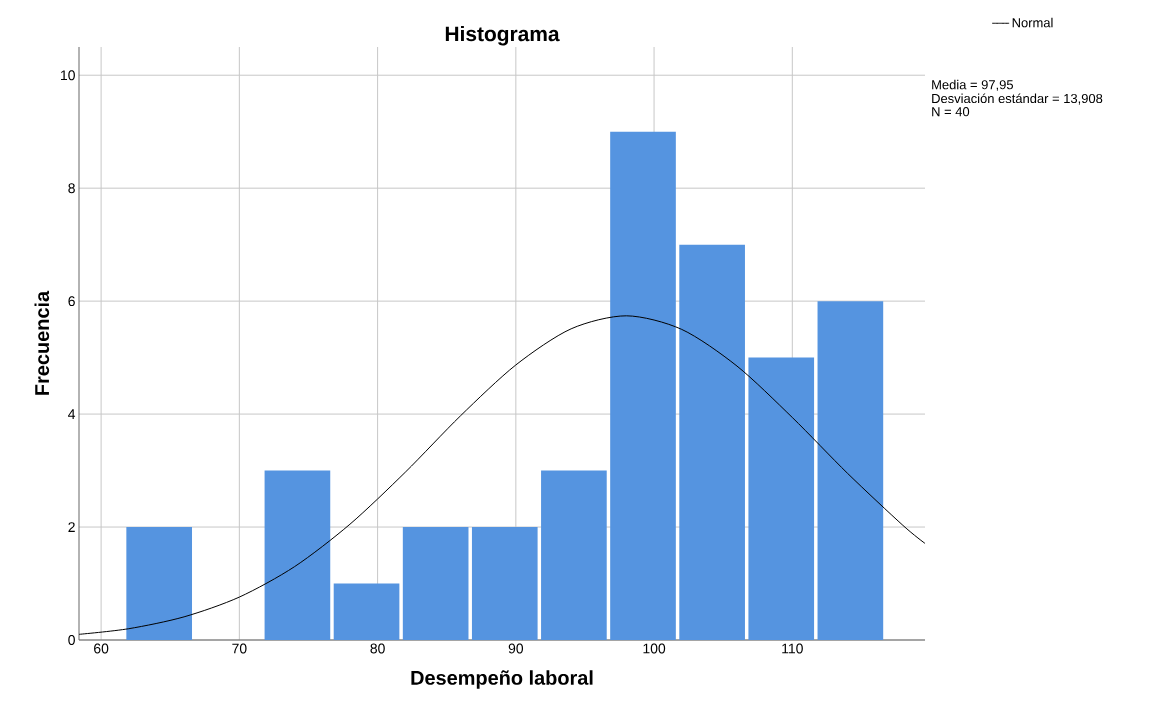 This screenshot has width=1150, height=715. I want to click on text: Desviación estándar = 13,908, so click(1017, 99).